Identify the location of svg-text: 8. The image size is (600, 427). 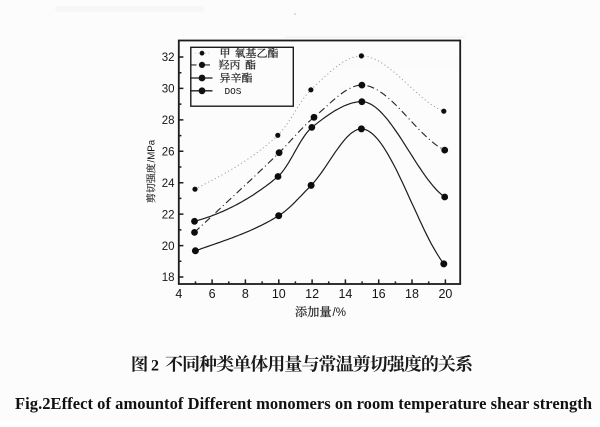
(245, 294).